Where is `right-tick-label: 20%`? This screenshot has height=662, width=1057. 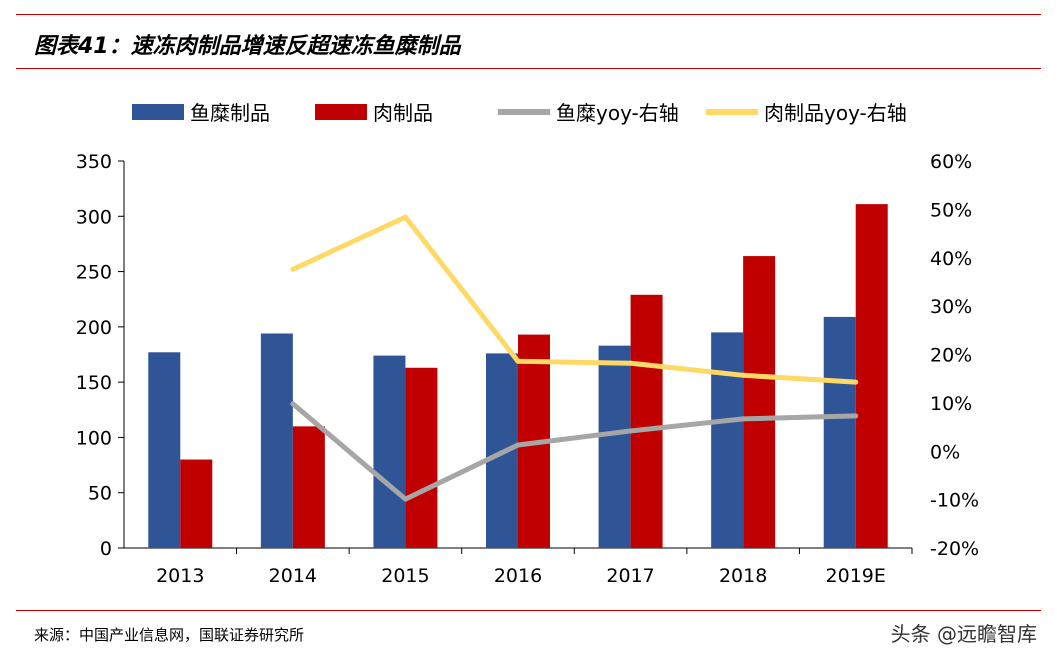
right-tick-label: 20% is located at coordinates (951, 356).